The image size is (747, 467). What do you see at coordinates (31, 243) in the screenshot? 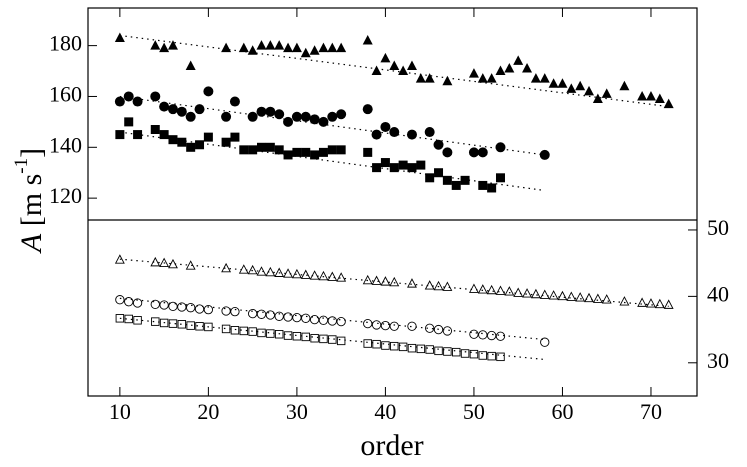
I see `y-label-part: A` at bounding box center [31, 243].